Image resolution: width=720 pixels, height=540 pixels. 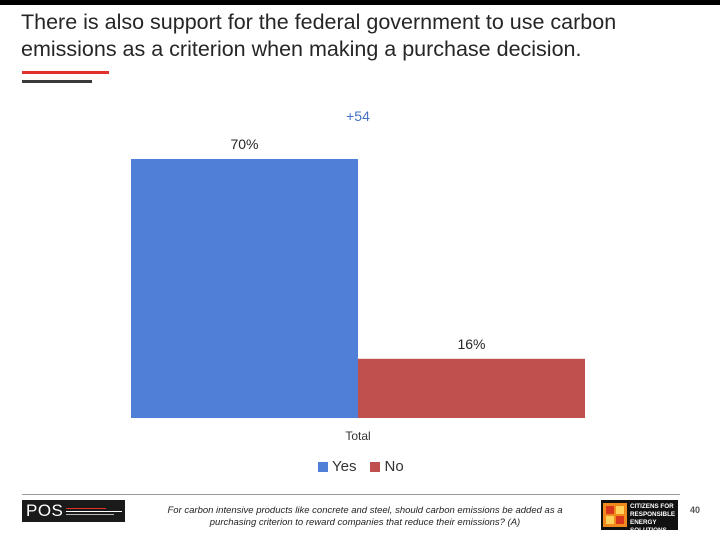 I want to click on title-accent-red, so click(x=65, y=72).